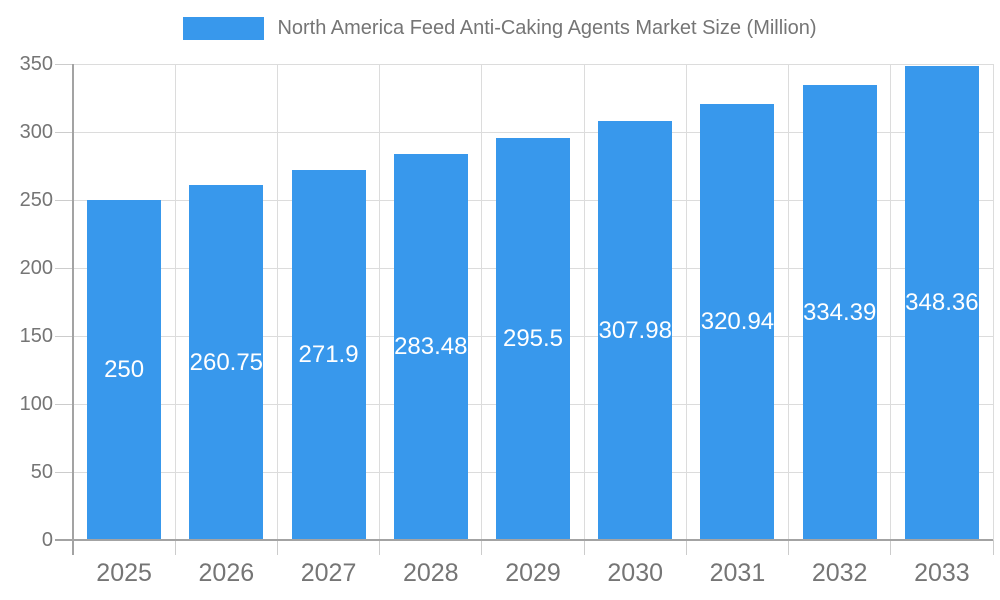 Image resolution: width=1000 pixels, height=600 pixels. I want to click on x-tick-label: 2029, so click(533, 573).